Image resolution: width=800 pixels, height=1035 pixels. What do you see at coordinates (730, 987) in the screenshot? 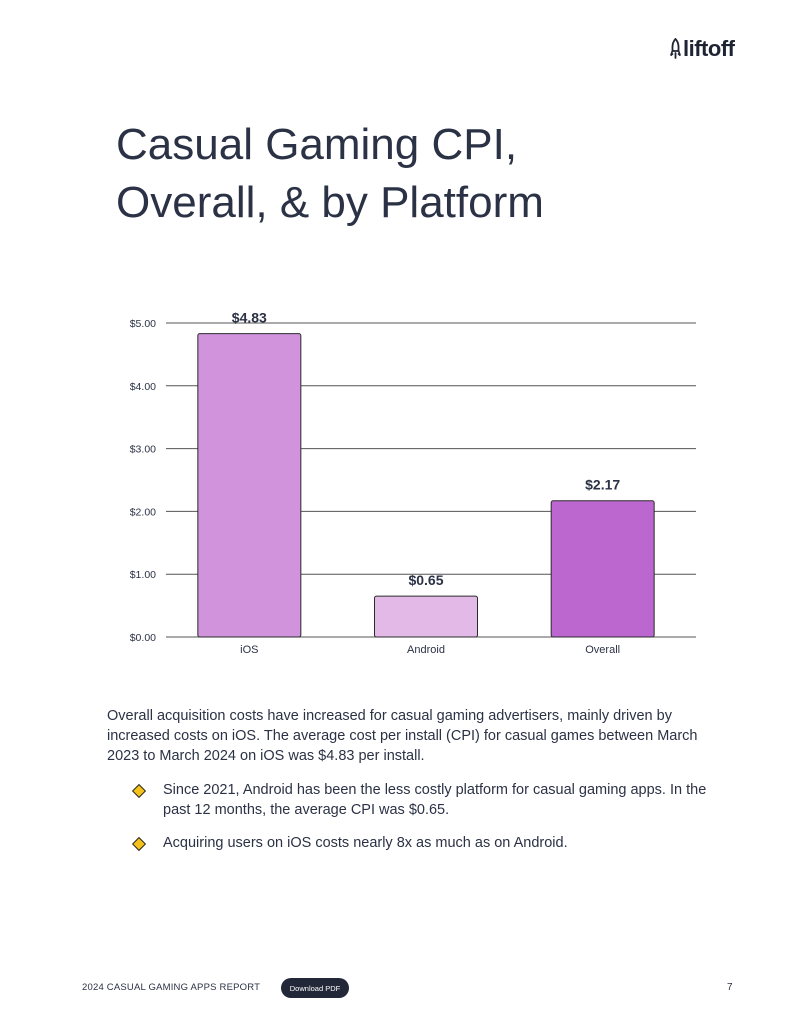
I see `page-number: 7` at bounding box center [730, 987].